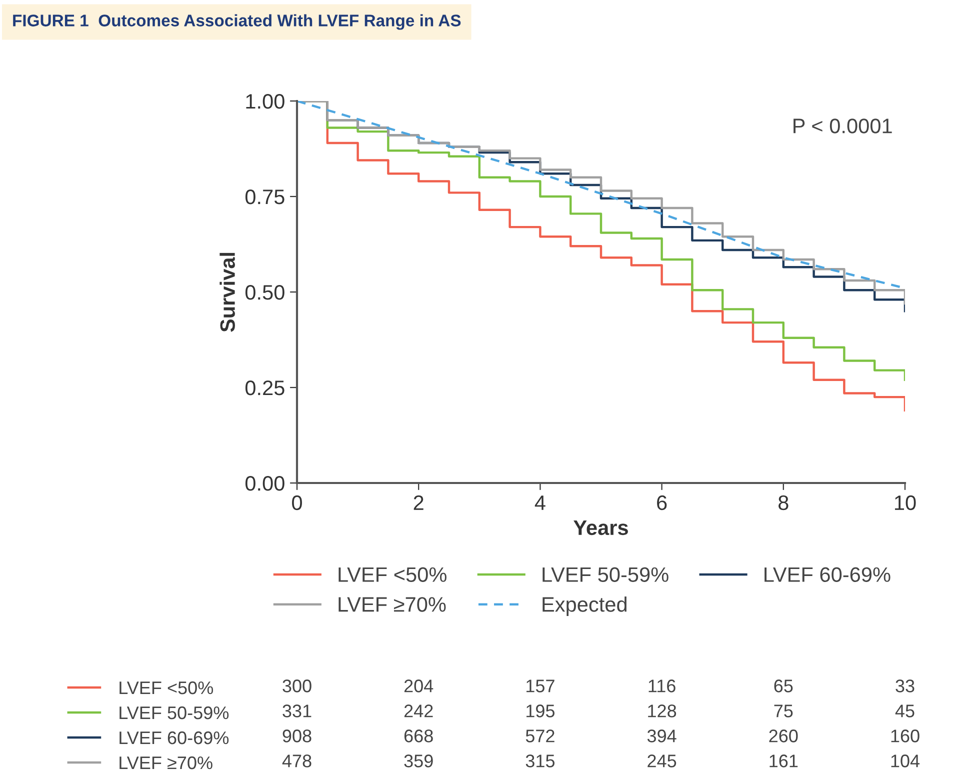 This screenshot has height=784, width=953. Describe the element at coordinates (392, 574) in the screenshot. I see `legend-label: LVEF <50%` at that location.